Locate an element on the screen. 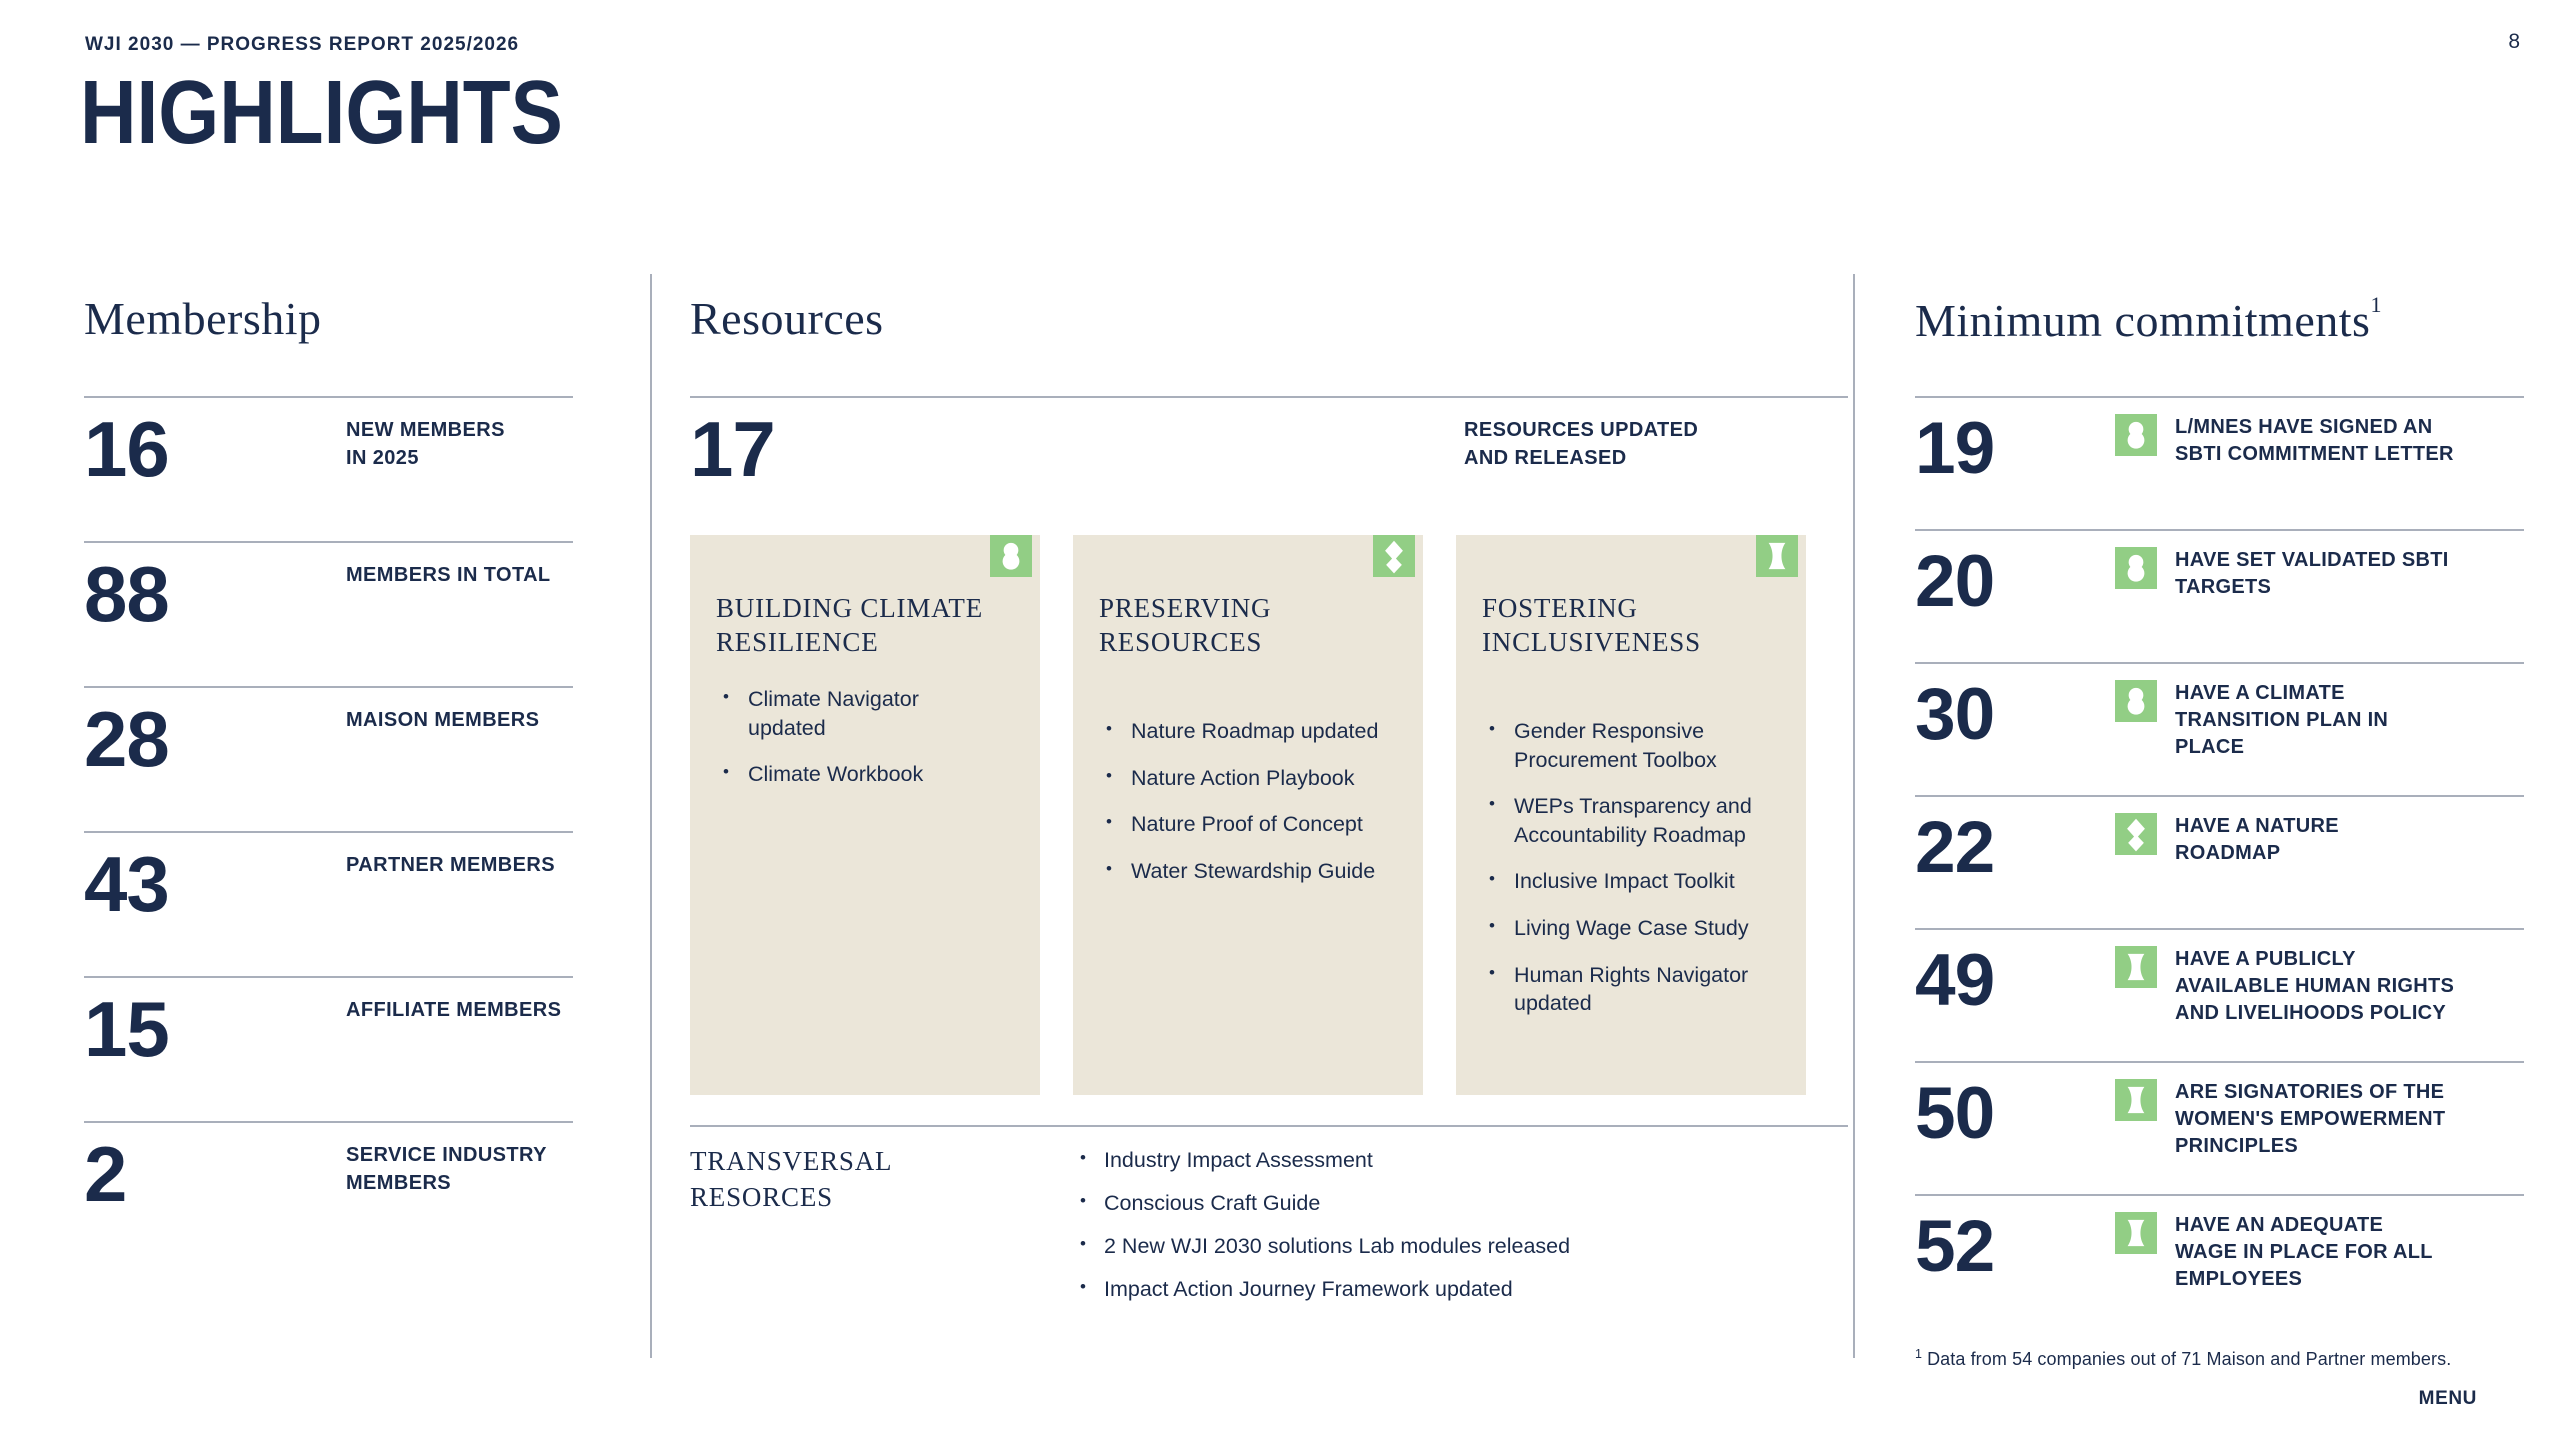 This screenshot has width=2560, height=1440. membership-stat-row: 88 MEMBERS IN TOTAL is located at coordinates (328, 613).